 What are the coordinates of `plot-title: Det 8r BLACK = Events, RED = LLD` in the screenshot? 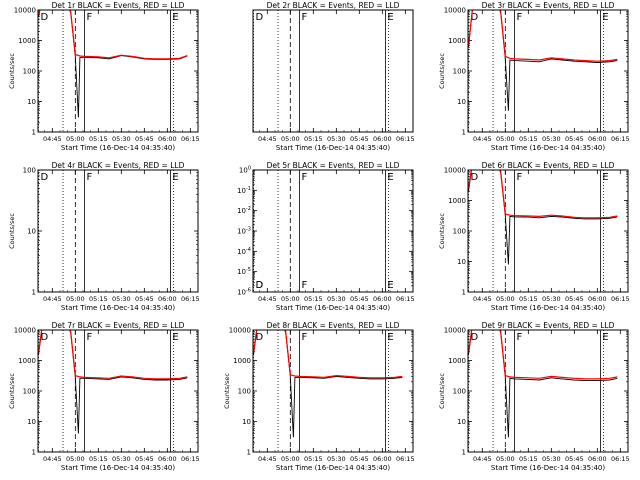 It's located at (333, 325).